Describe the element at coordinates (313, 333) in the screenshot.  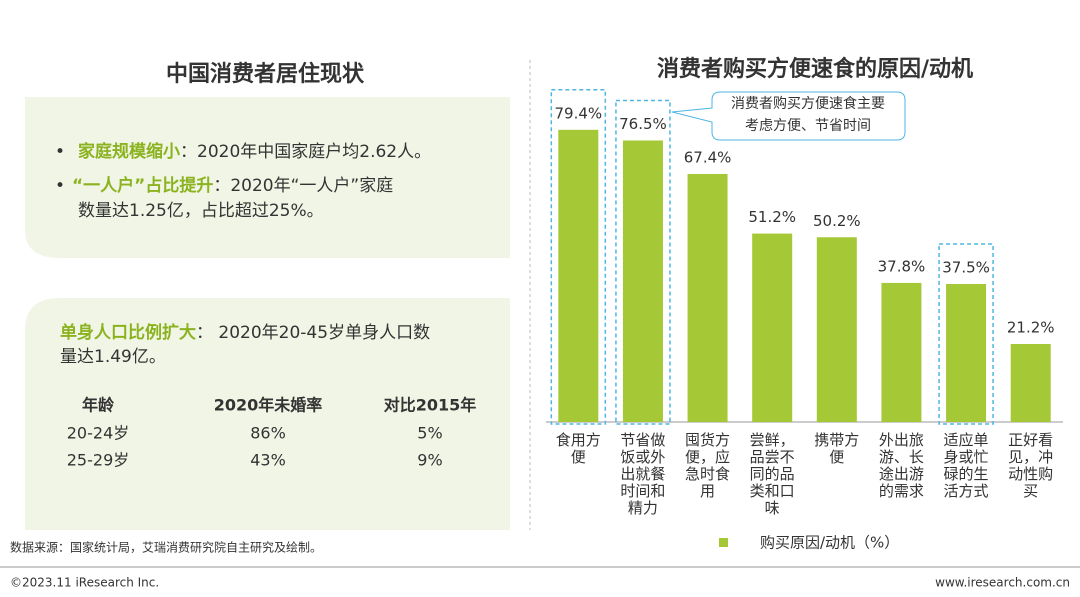
I see `single-body: ： 2020年20-45岁单身人口数` at that location.